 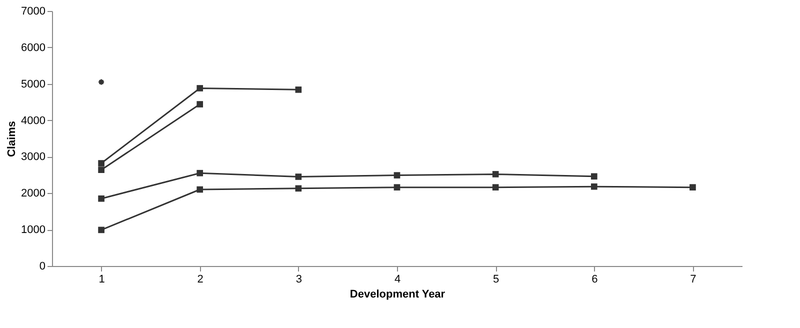 I want to click on x-tick-label: 1, so click(x=101, y=280).